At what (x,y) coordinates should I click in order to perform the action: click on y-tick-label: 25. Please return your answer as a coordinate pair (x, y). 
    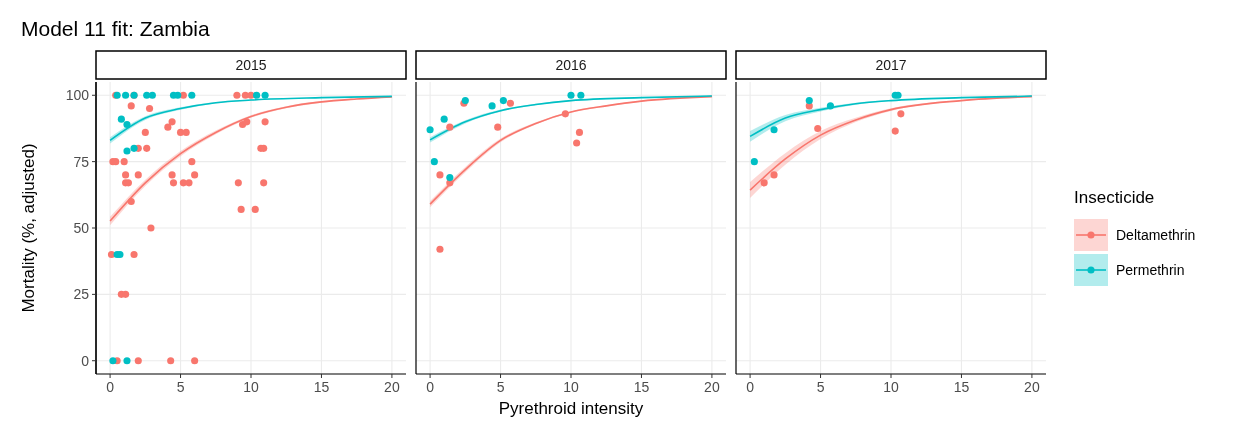
    Looking at the image, I should click on (81, 294).